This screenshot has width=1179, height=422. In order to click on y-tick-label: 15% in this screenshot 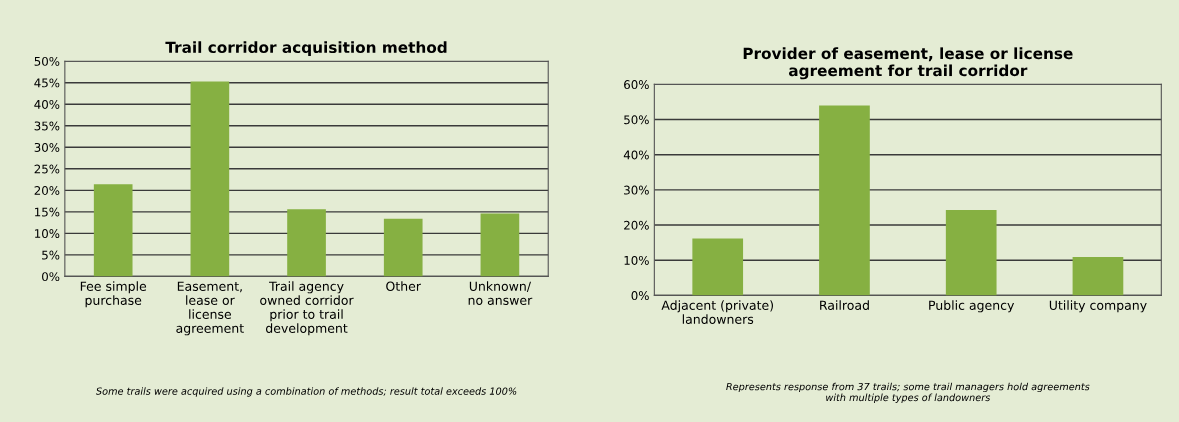, I will do `click(47, 212)`.